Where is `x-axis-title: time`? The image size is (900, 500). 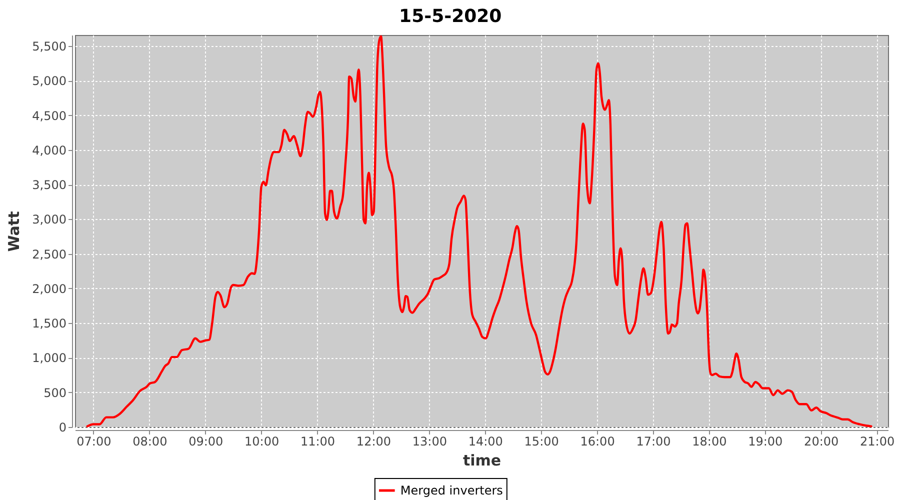
x-axis-title: time is located at coordinates (482, 461).